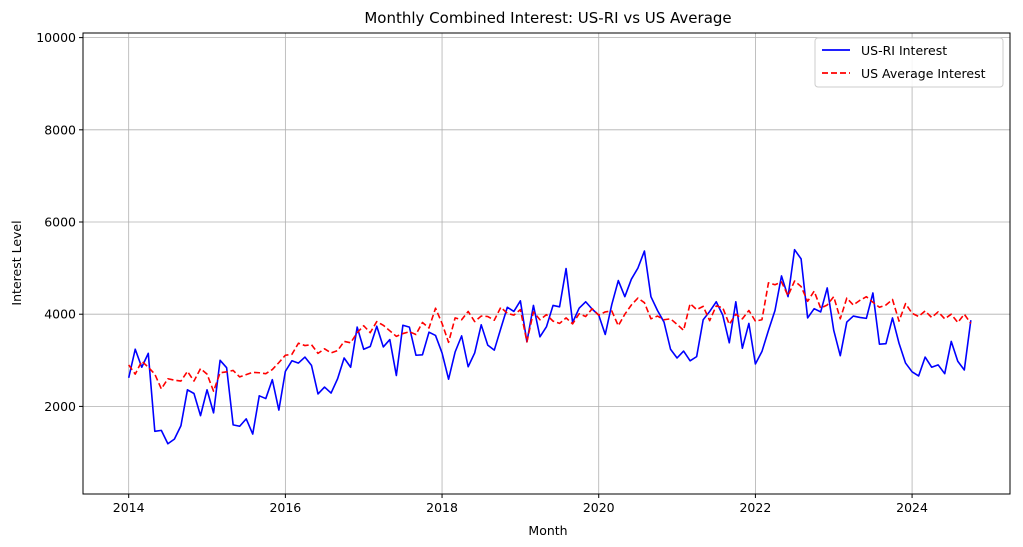 The image size is (1023, 547). What do you see at coordinates (755, 507) in the screenshot?
I see `x-tick-label: 2022` at bounding box center [755, 507].